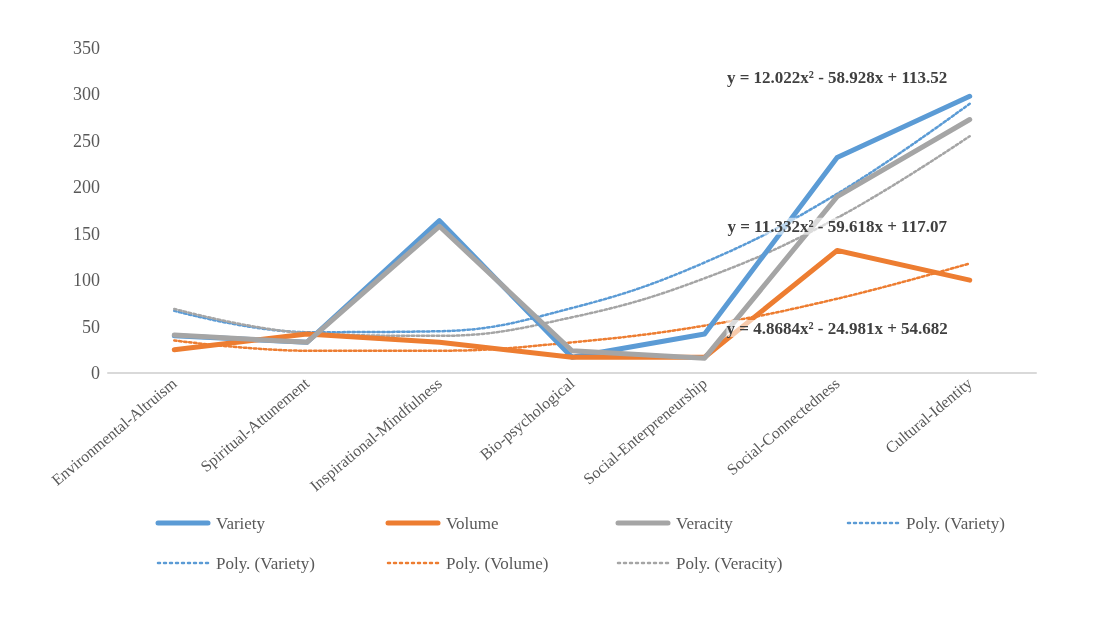 This screenshot has width=1114, height=617. What do you see at coordinates (86, 233) in the screenshot?
I see `y-tick-label: 150` at bounding box center [86, 233].